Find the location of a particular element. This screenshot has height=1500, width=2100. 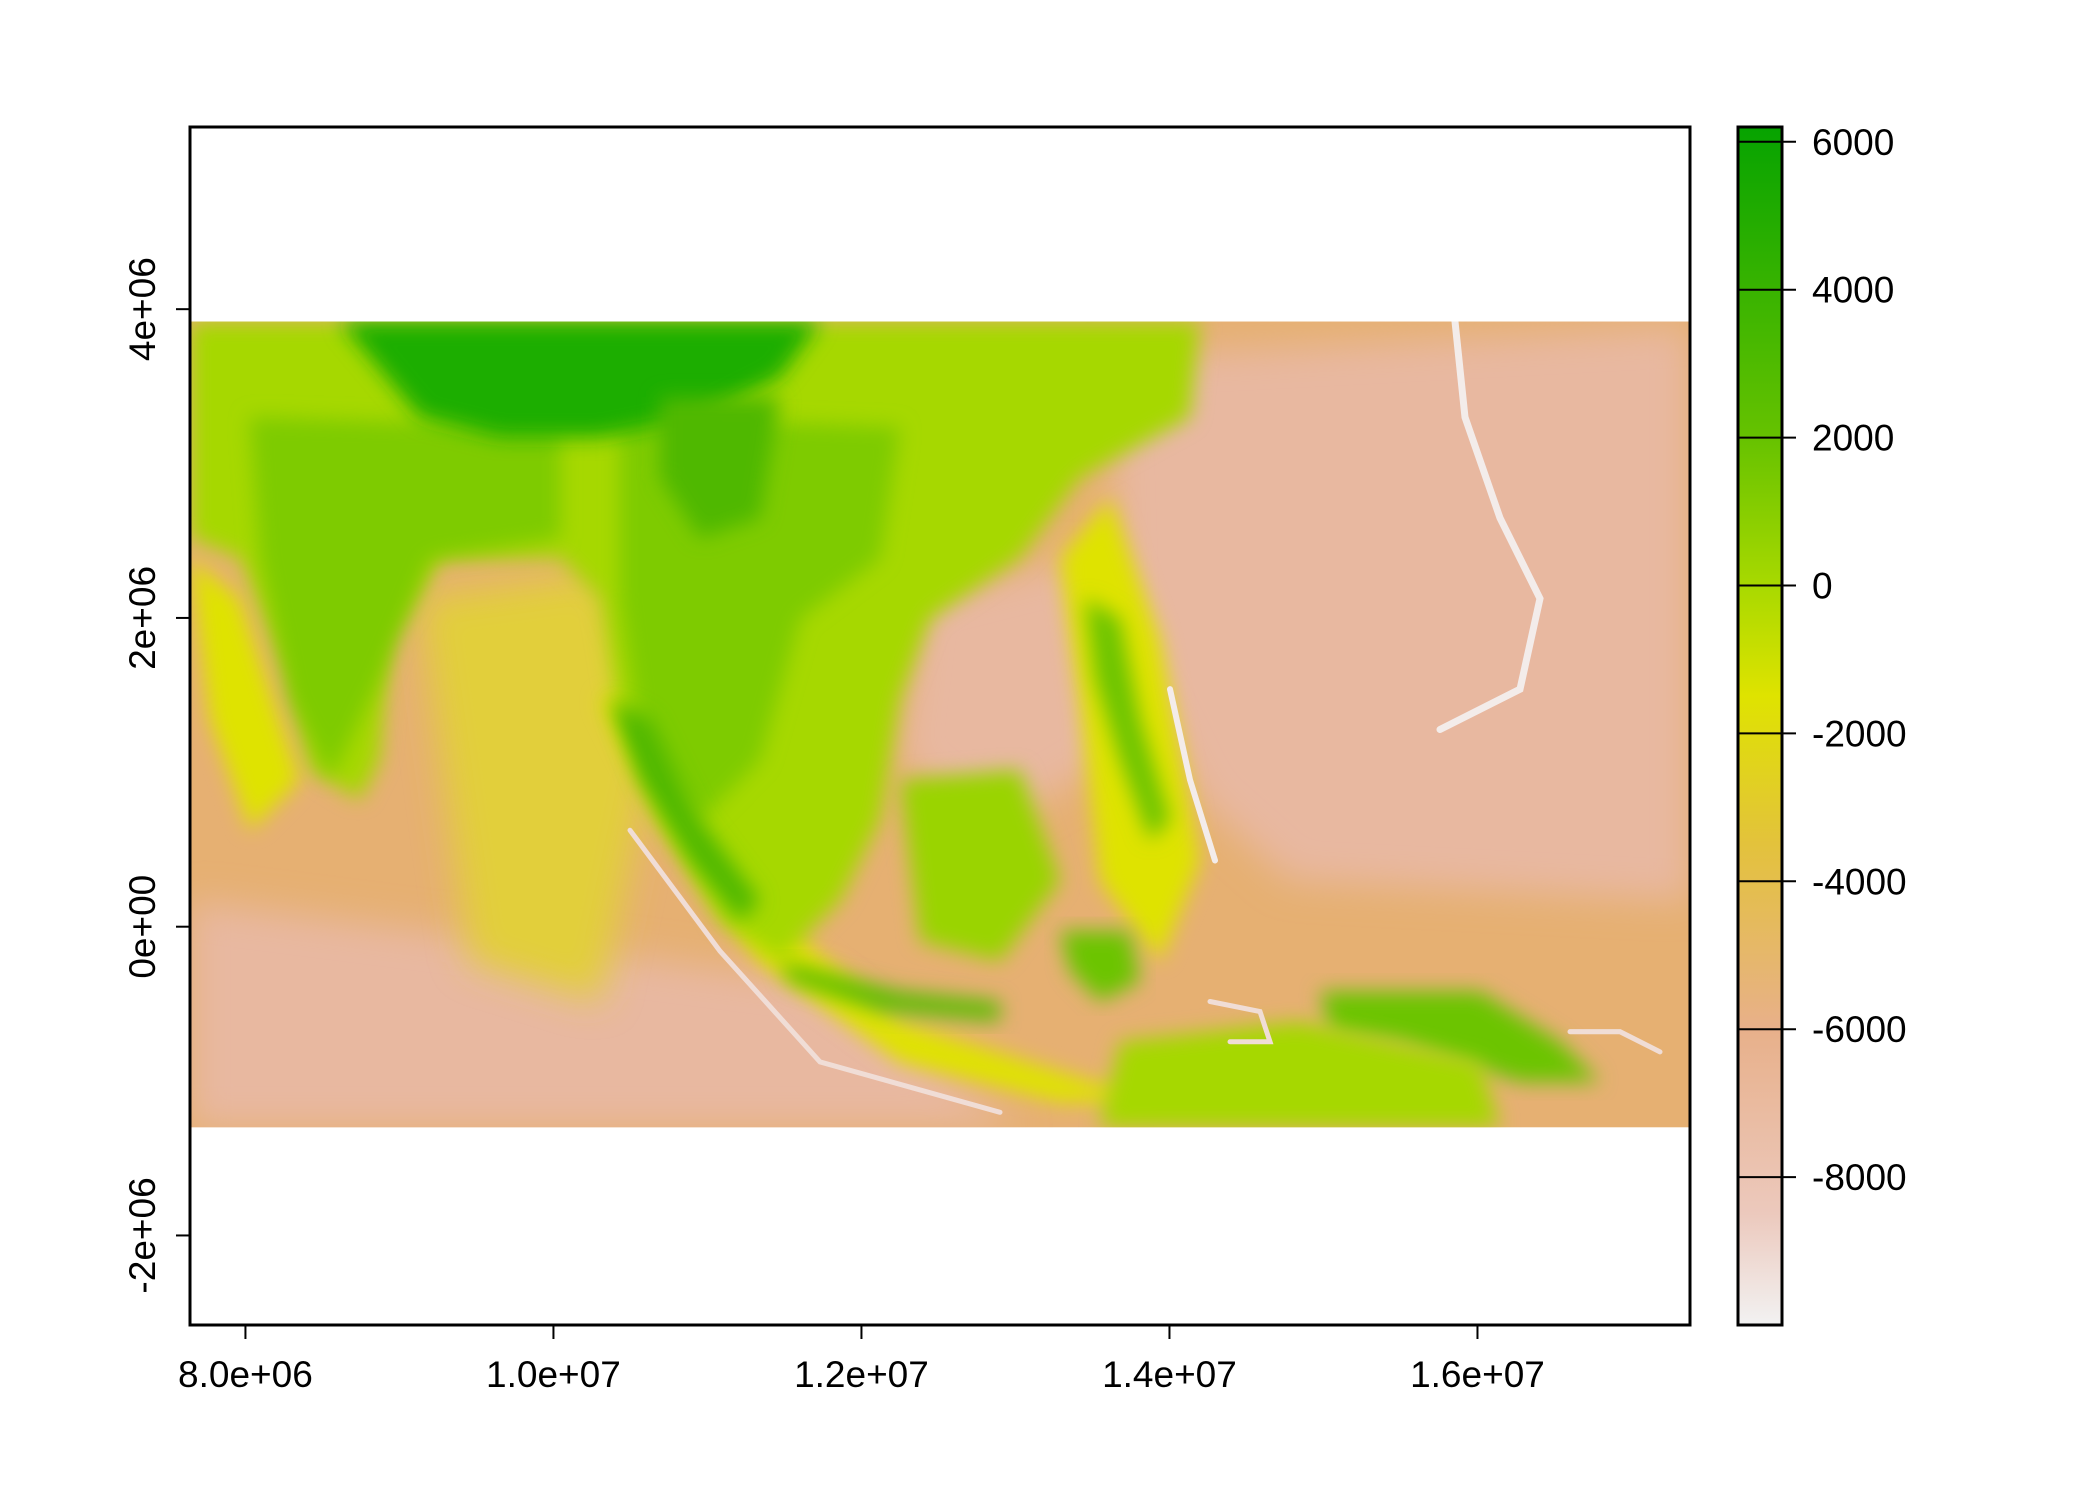

y-tick-label: -2e+06 is located at coordinates (142, 1235).